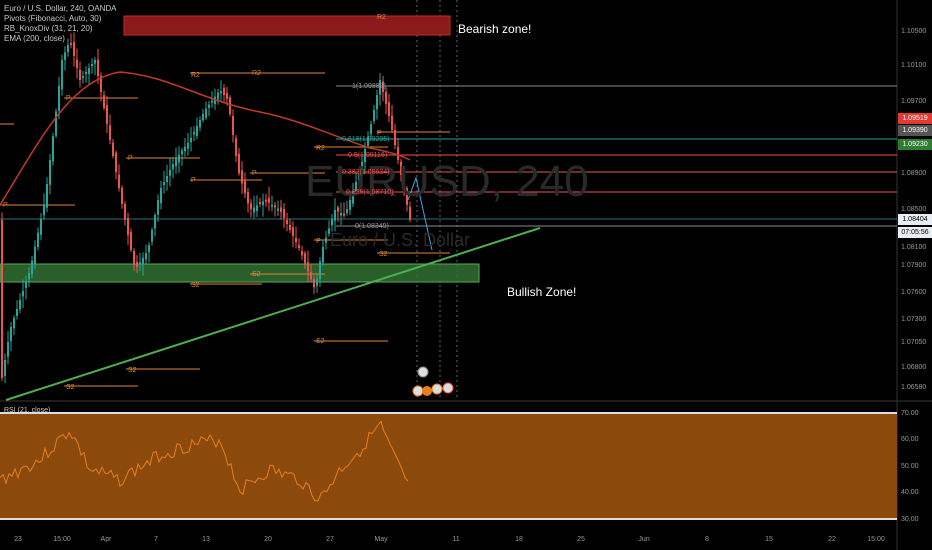 The width and height of the screenshot is (932, 550). Describe the element at coordinates (495, 29) in the screenshot. I see `bearish-zone-label: Bearish zone!` at that location.